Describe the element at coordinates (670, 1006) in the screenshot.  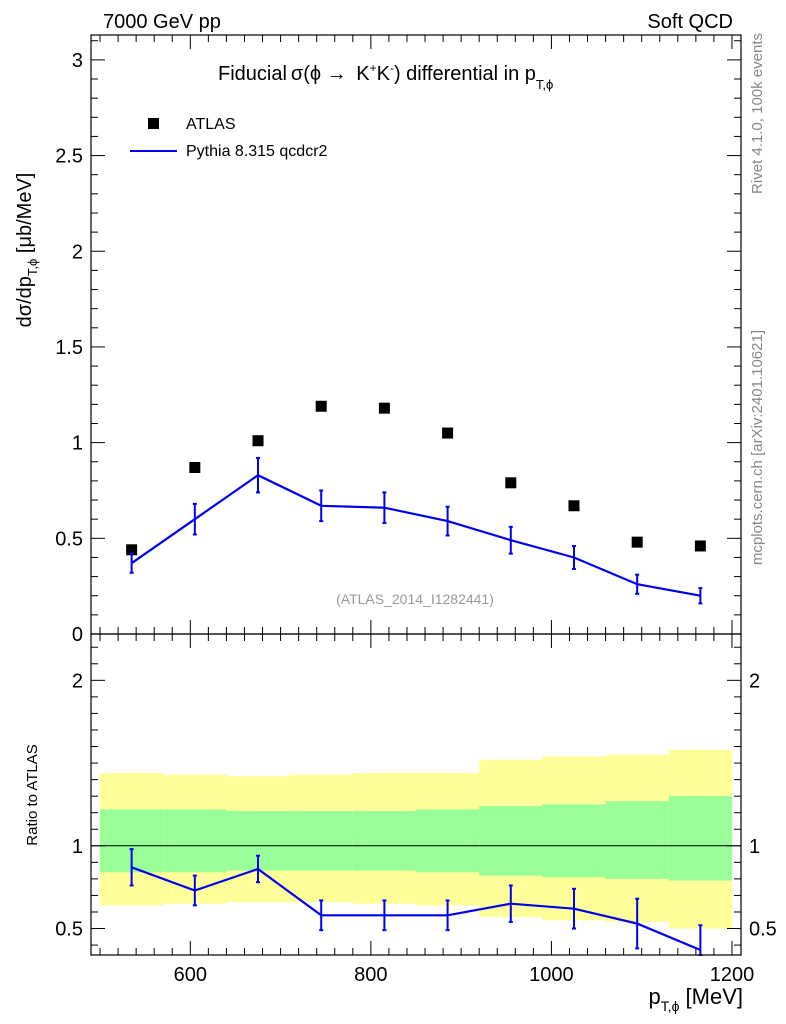
I see `xlabel-sub: T,ϕ` at that location.